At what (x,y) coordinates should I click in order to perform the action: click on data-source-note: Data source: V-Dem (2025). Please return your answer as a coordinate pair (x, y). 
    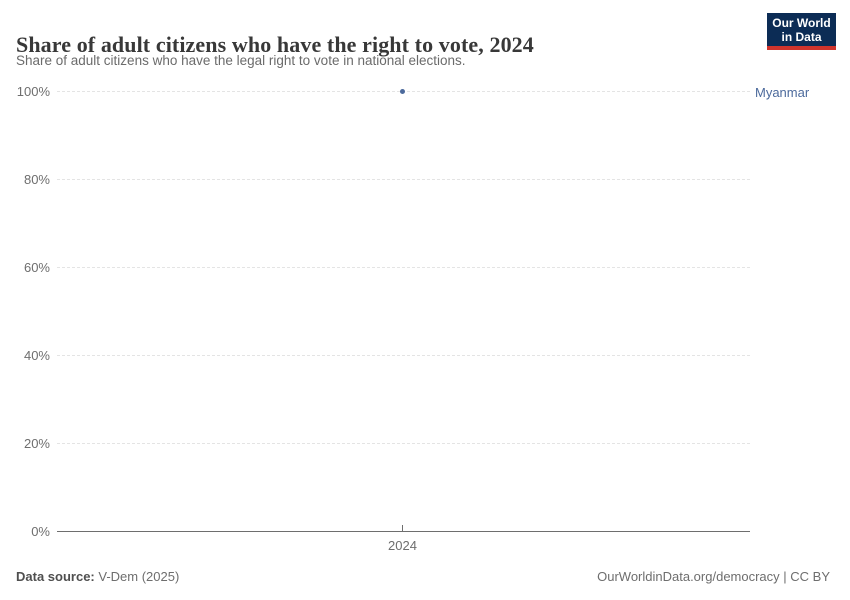
    Looking at the image, I should click on (97, 576).